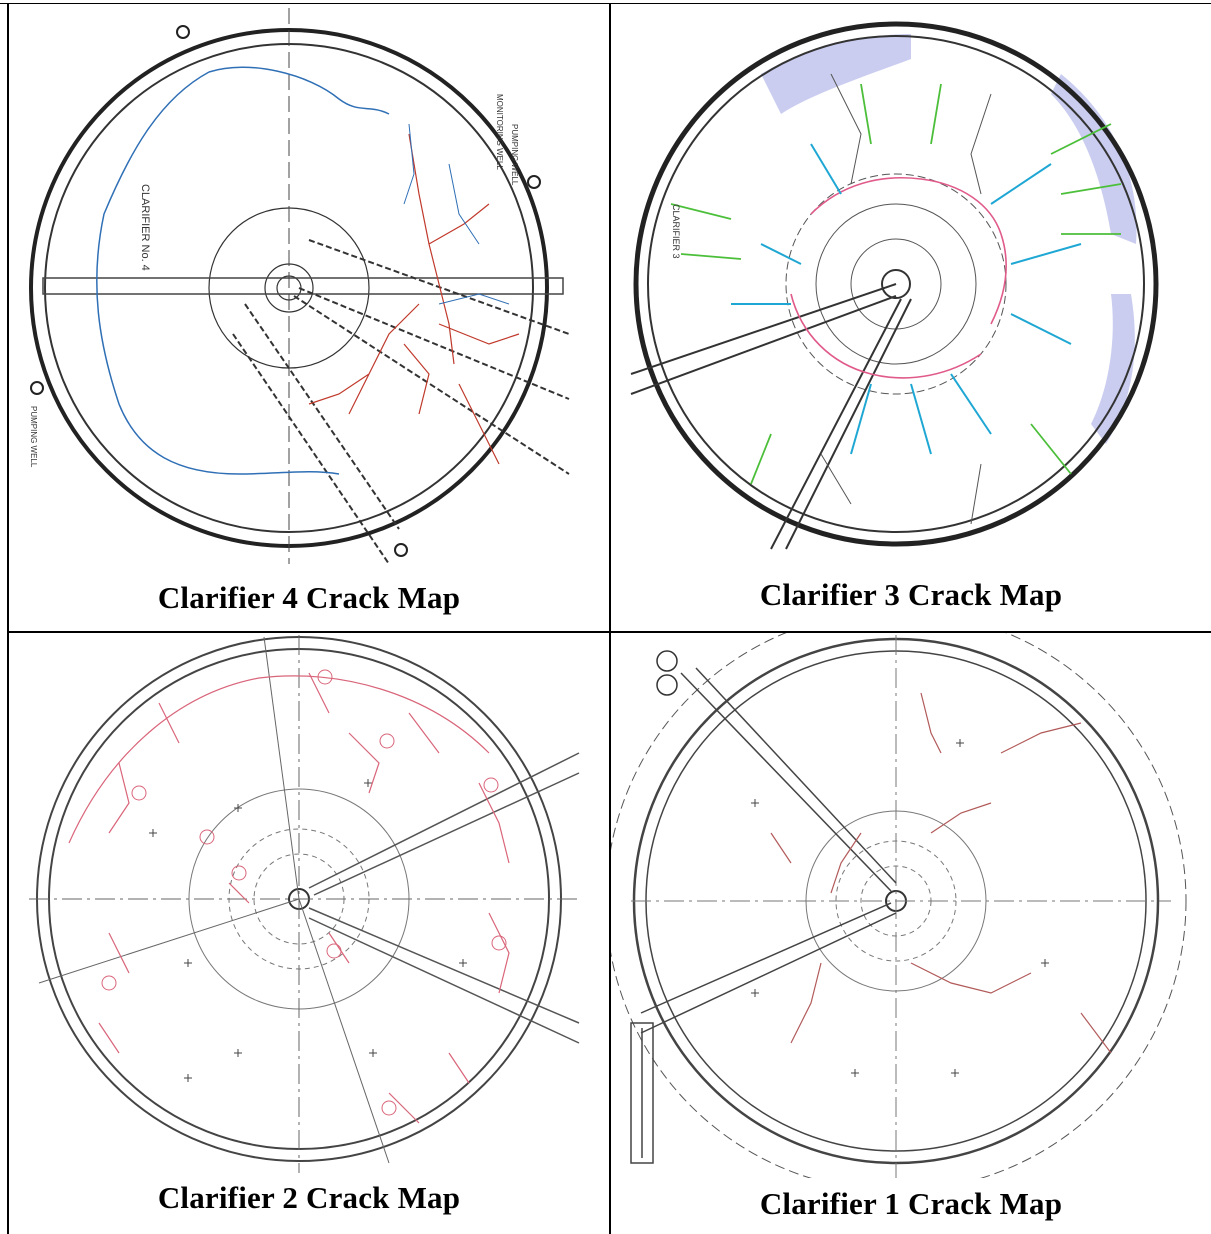 This screenshot has width=1211, height=1234. Describe the element at coordinates (906, 299) in the screenshot. I see `crack-lines-cyan` at that location.